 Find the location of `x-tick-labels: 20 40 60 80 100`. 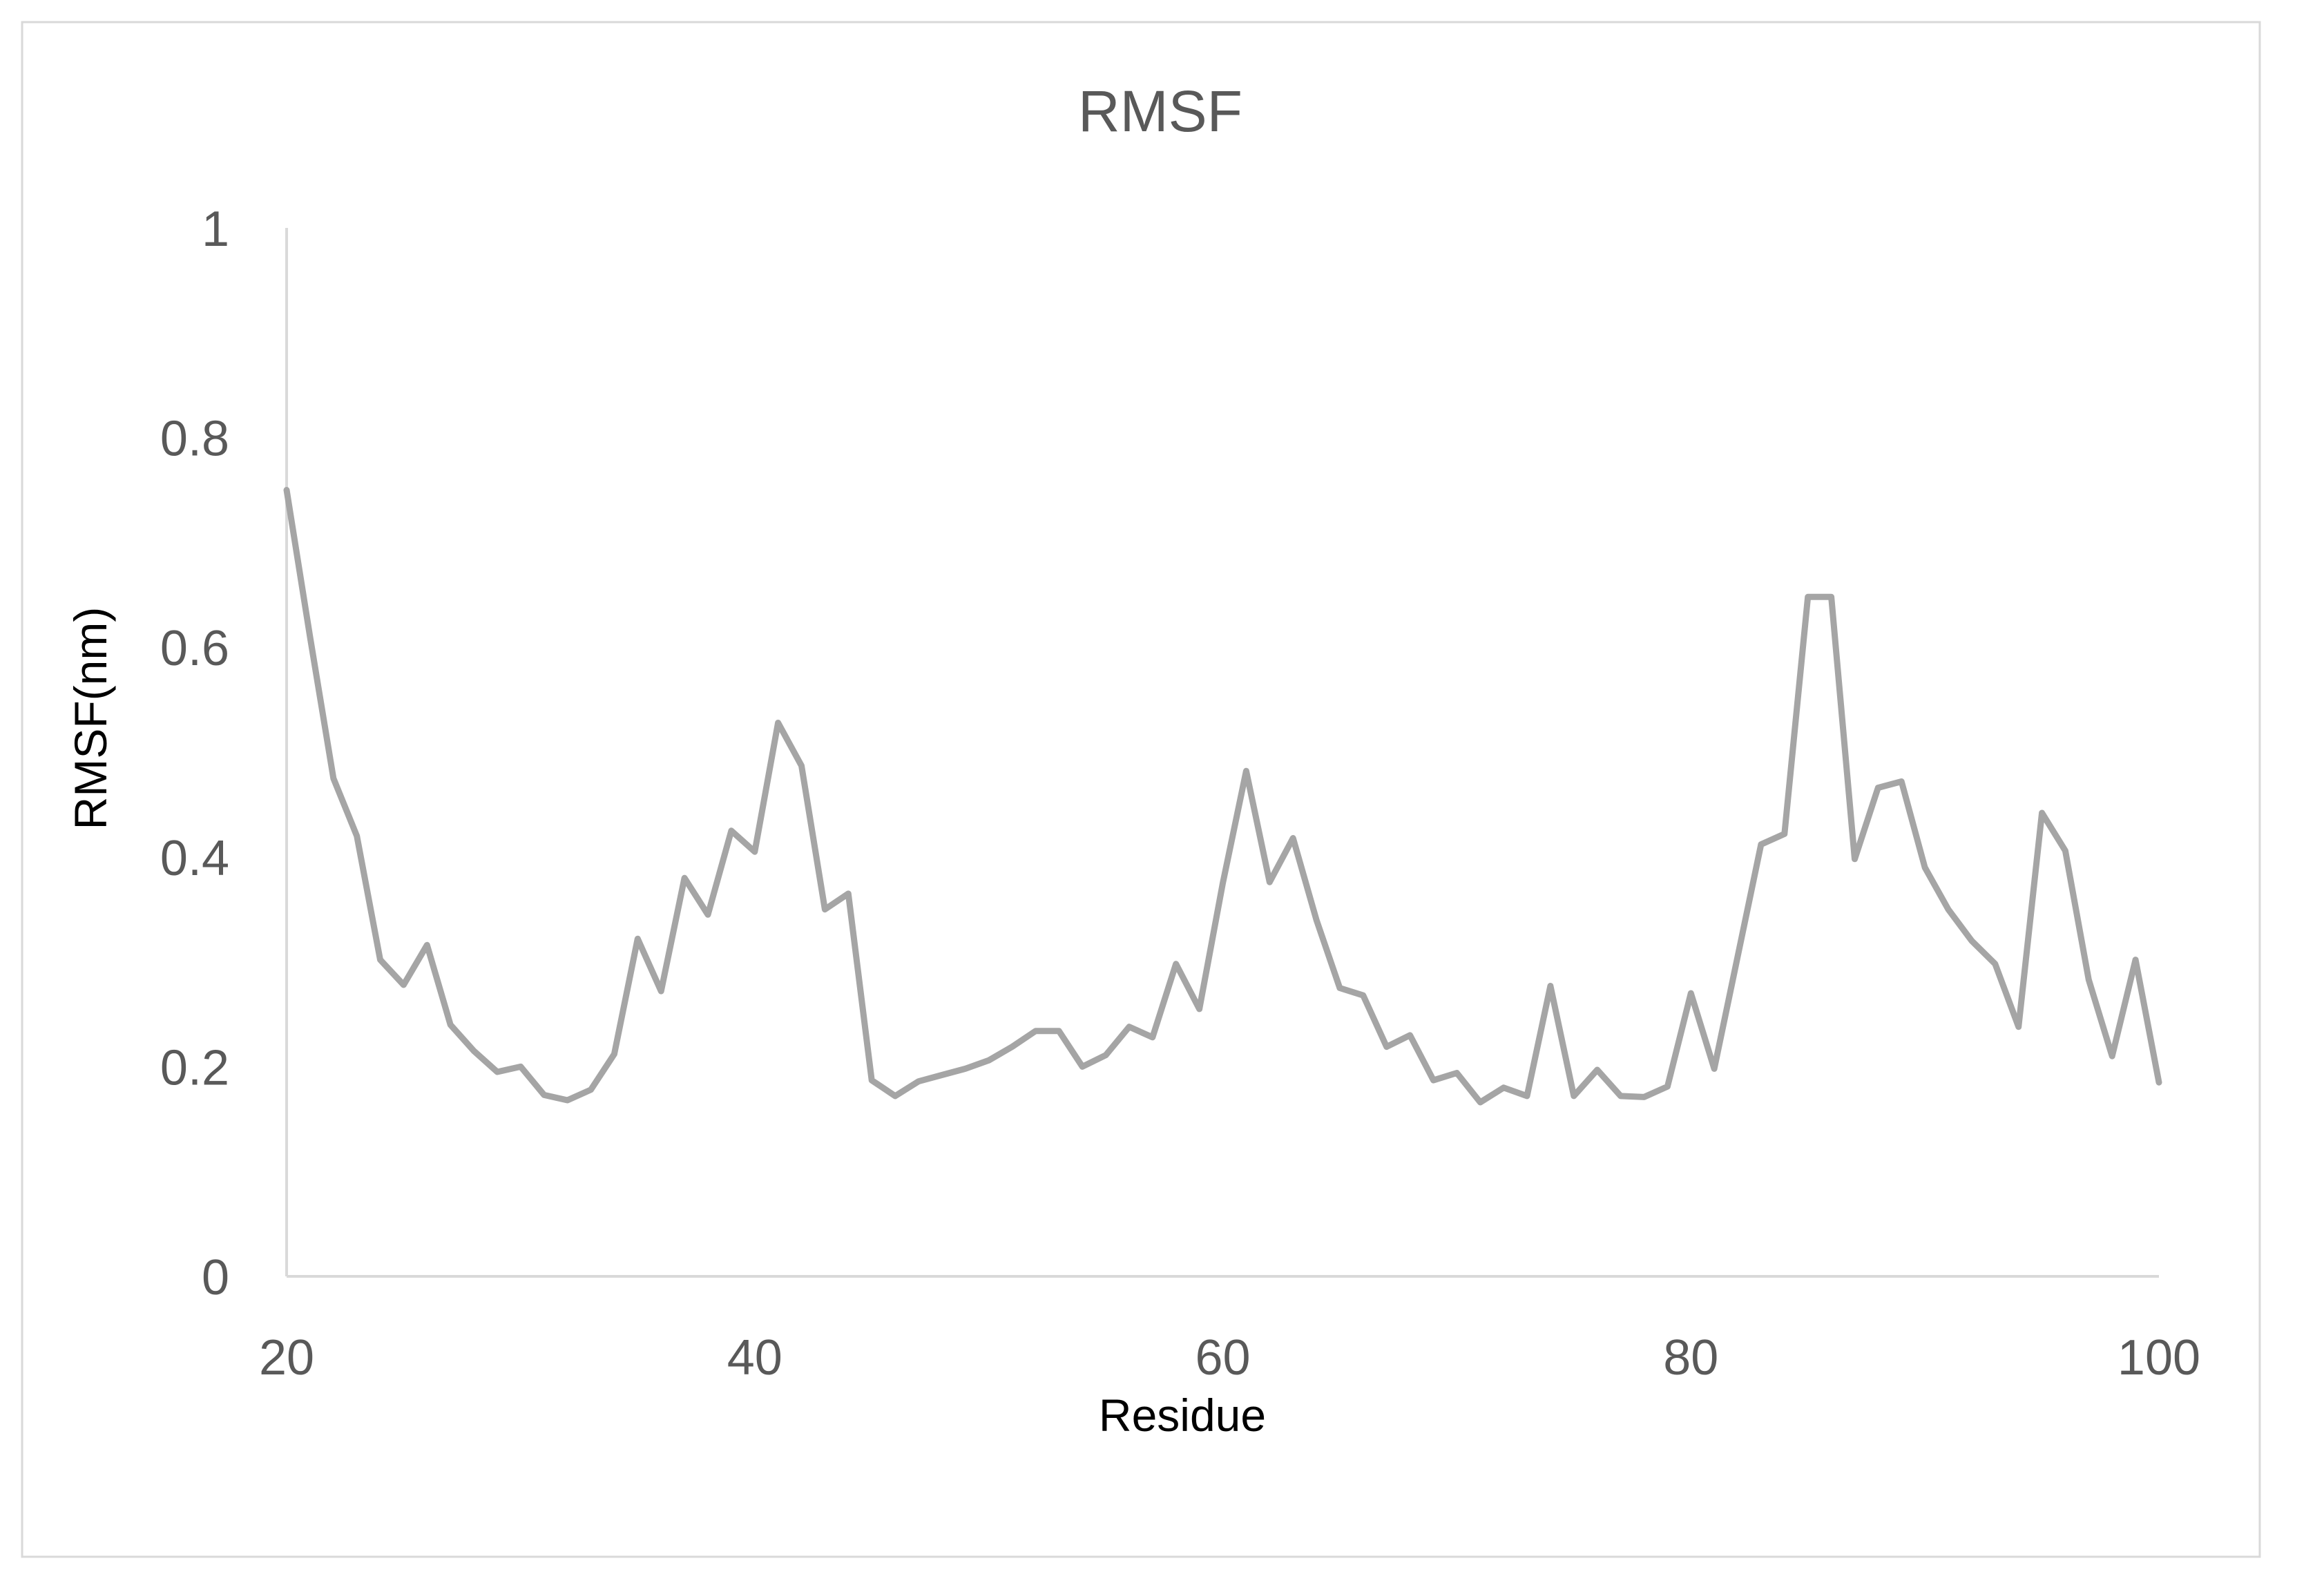

x-tick-labels: 20 40 60 80 100 is located at coordinates (1229, 1358).